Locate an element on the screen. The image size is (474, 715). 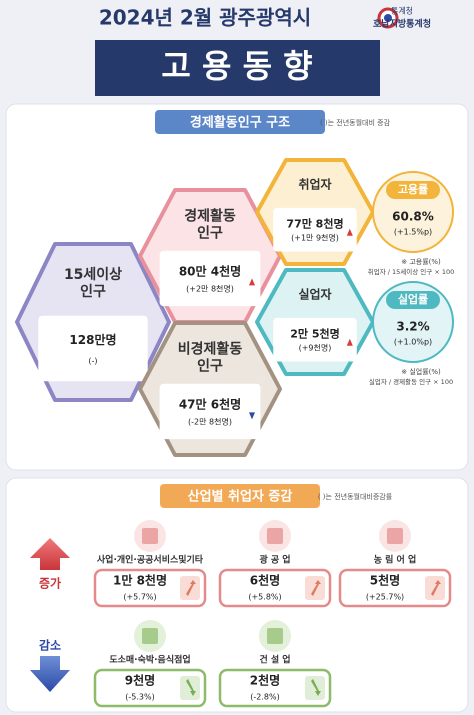
section-title: 산업별 취업자 증감 is located at coordinates (240, 497).